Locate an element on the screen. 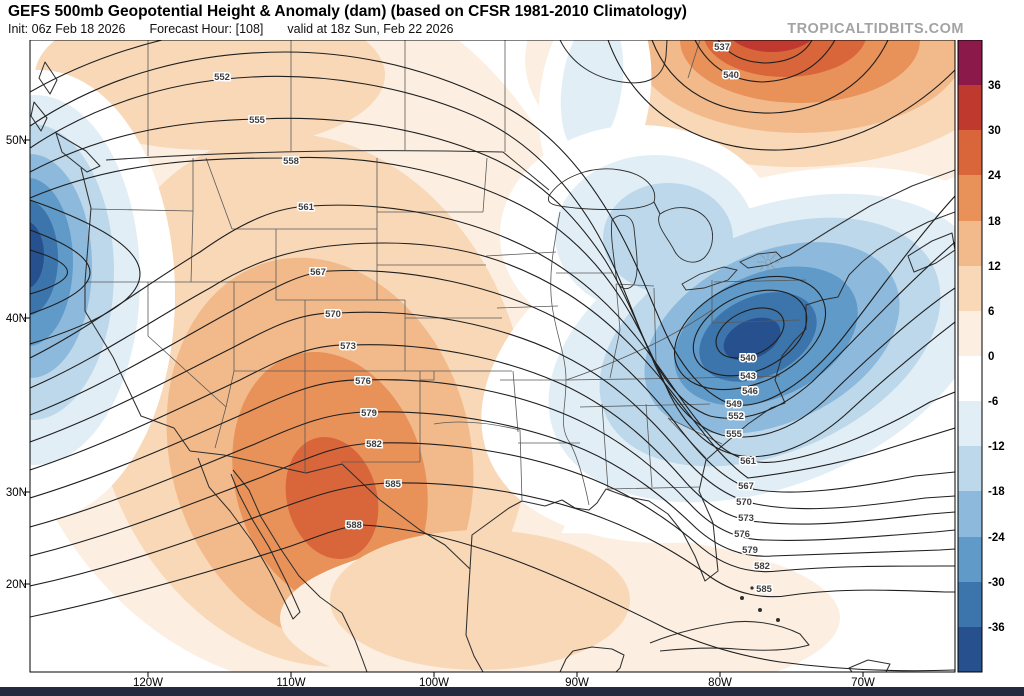 This screenshot has width=1024, height=696. lat-label: 30N is located at coordinates (16, 493).